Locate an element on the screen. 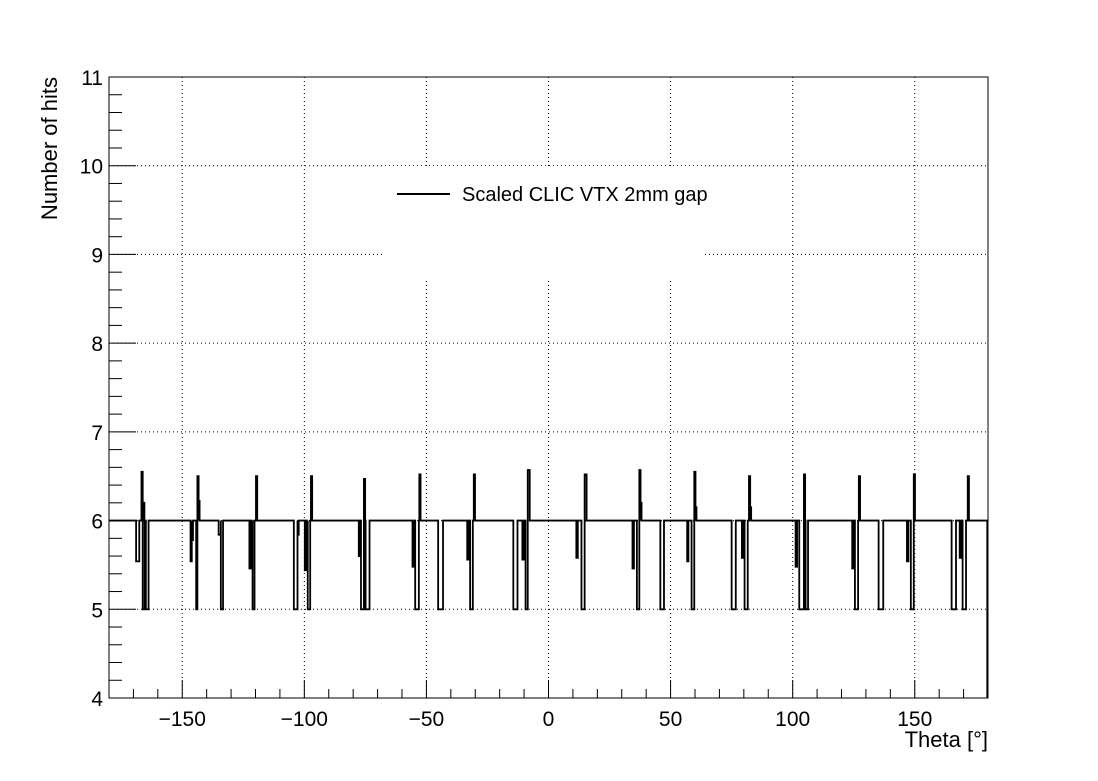 The height and width of the screenshot is (781, 1098). x-tick-label: 150 is located at coordinates (914, 719).